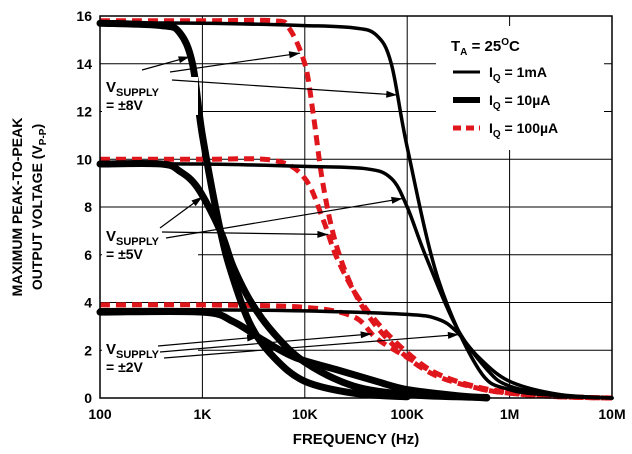 The image size is (632, 454). Describe the element at coordinates (88, 398) in the screenshot. I see `y-tick-label-0: 0` at that location.